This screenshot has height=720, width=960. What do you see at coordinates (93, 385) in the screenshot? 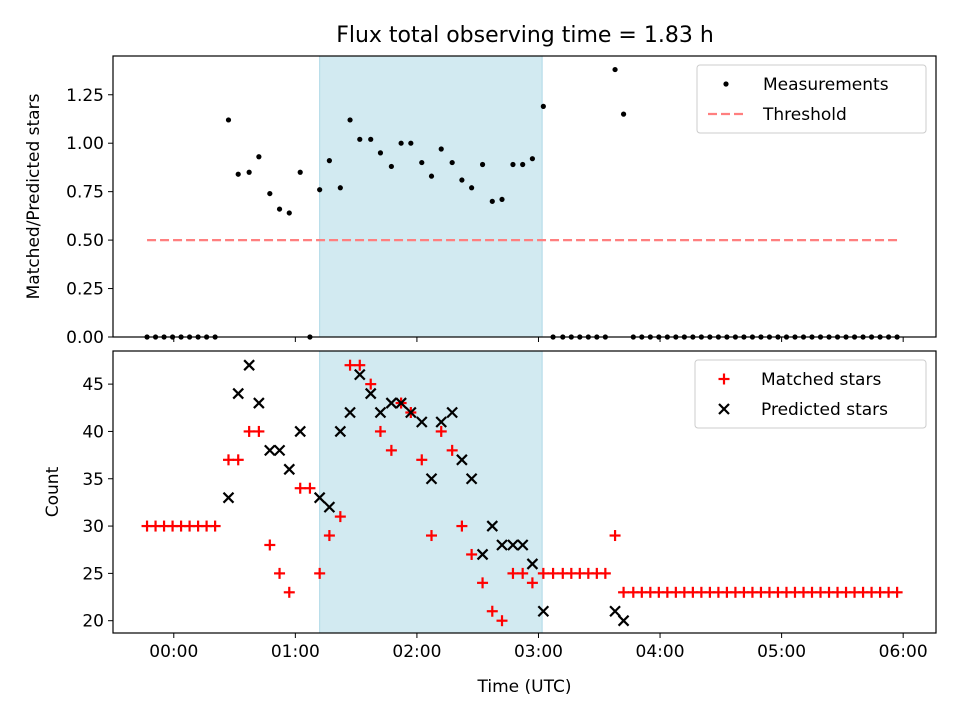
I see `y-tick-label: 45` at bounding box center [93, 385].